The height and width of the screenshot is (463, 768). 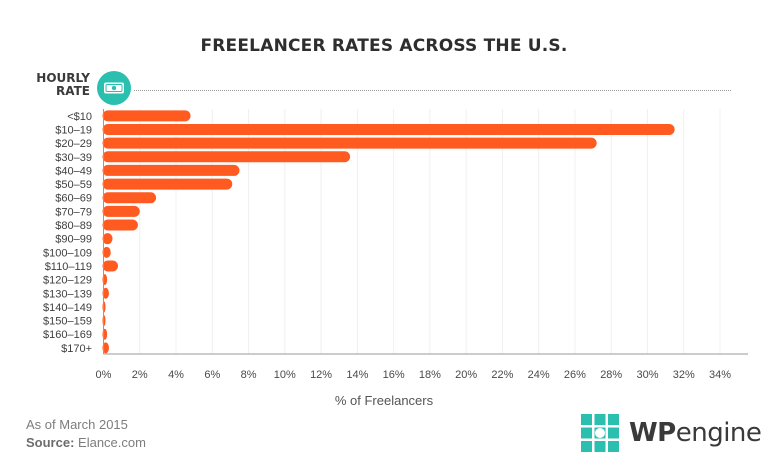 I want to click on category-label: $60–69, so click(x=73, y=199).